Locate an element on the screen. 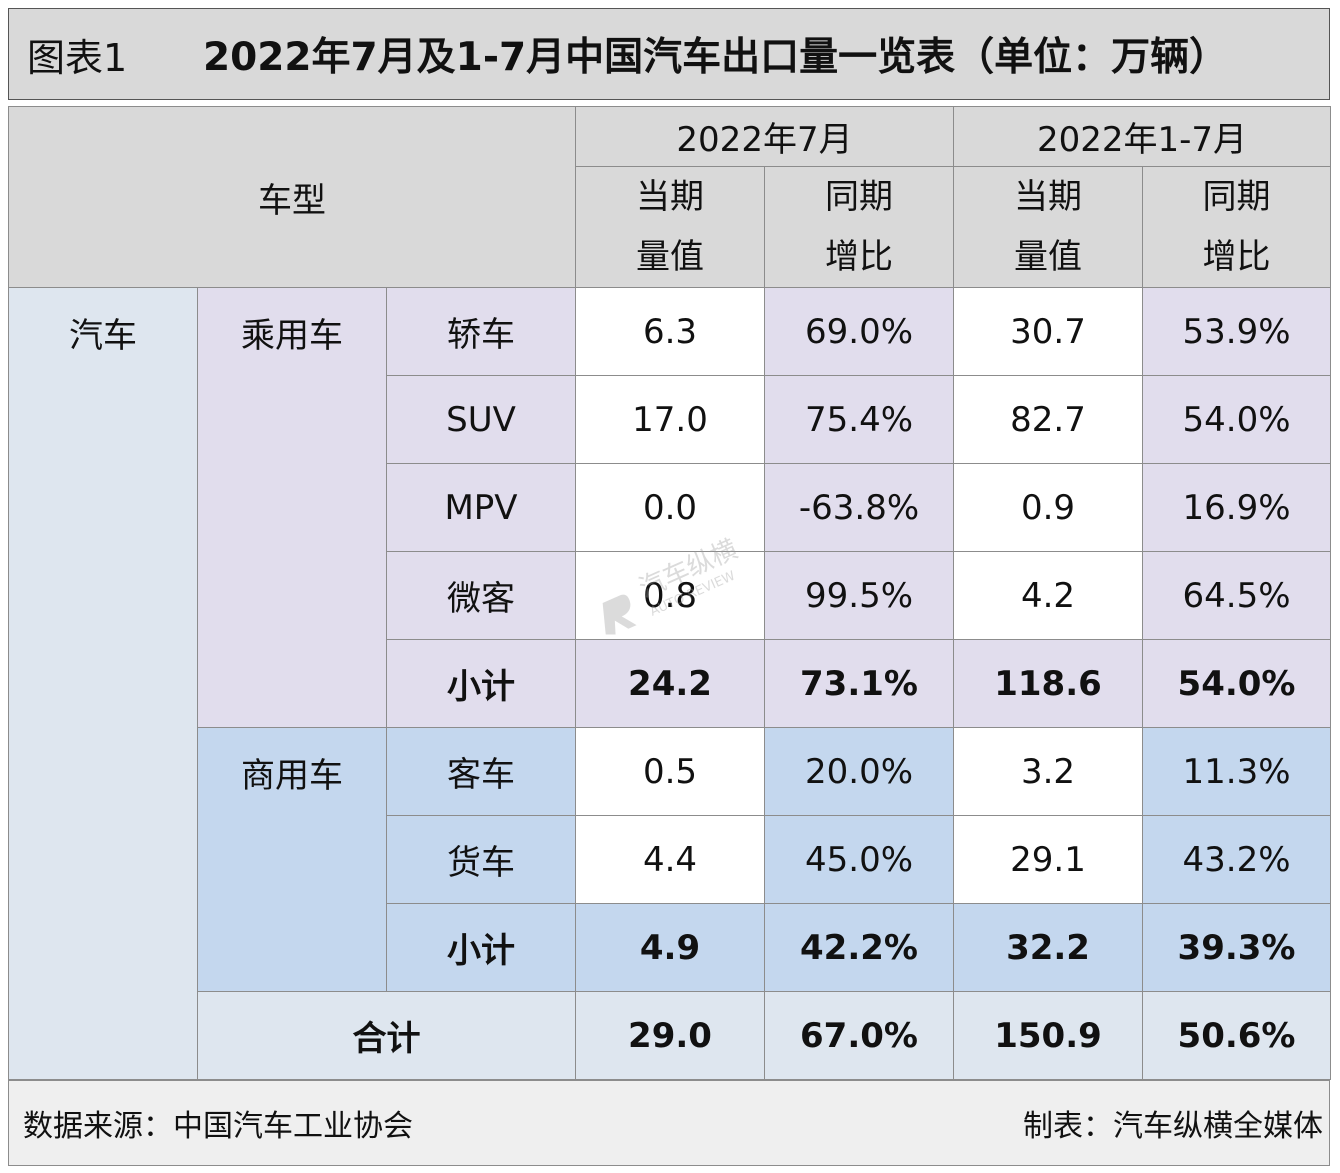 This screenshot has width=1340, height=1173. figure-label: 图表1 is located at coordinates (77, 57).